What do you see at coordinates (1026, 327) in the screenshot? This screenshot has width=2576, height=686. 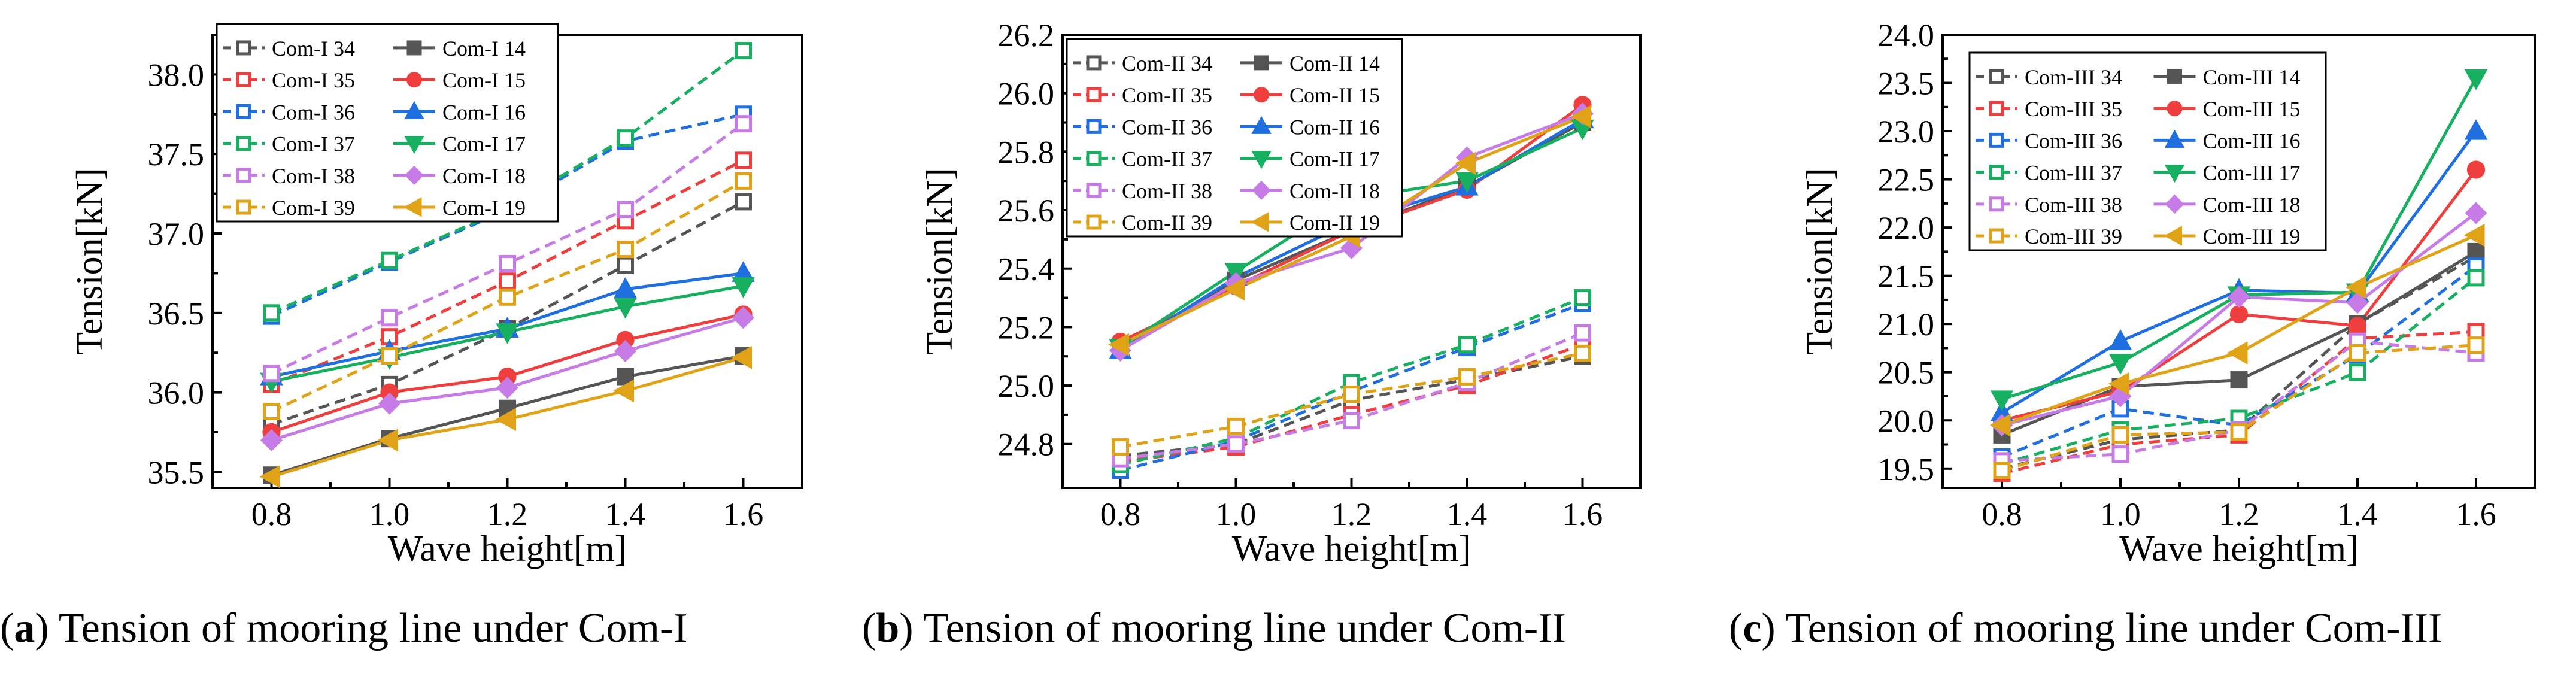 I see `y-tick-label: 25.2` at bounding box center [1026, 327].